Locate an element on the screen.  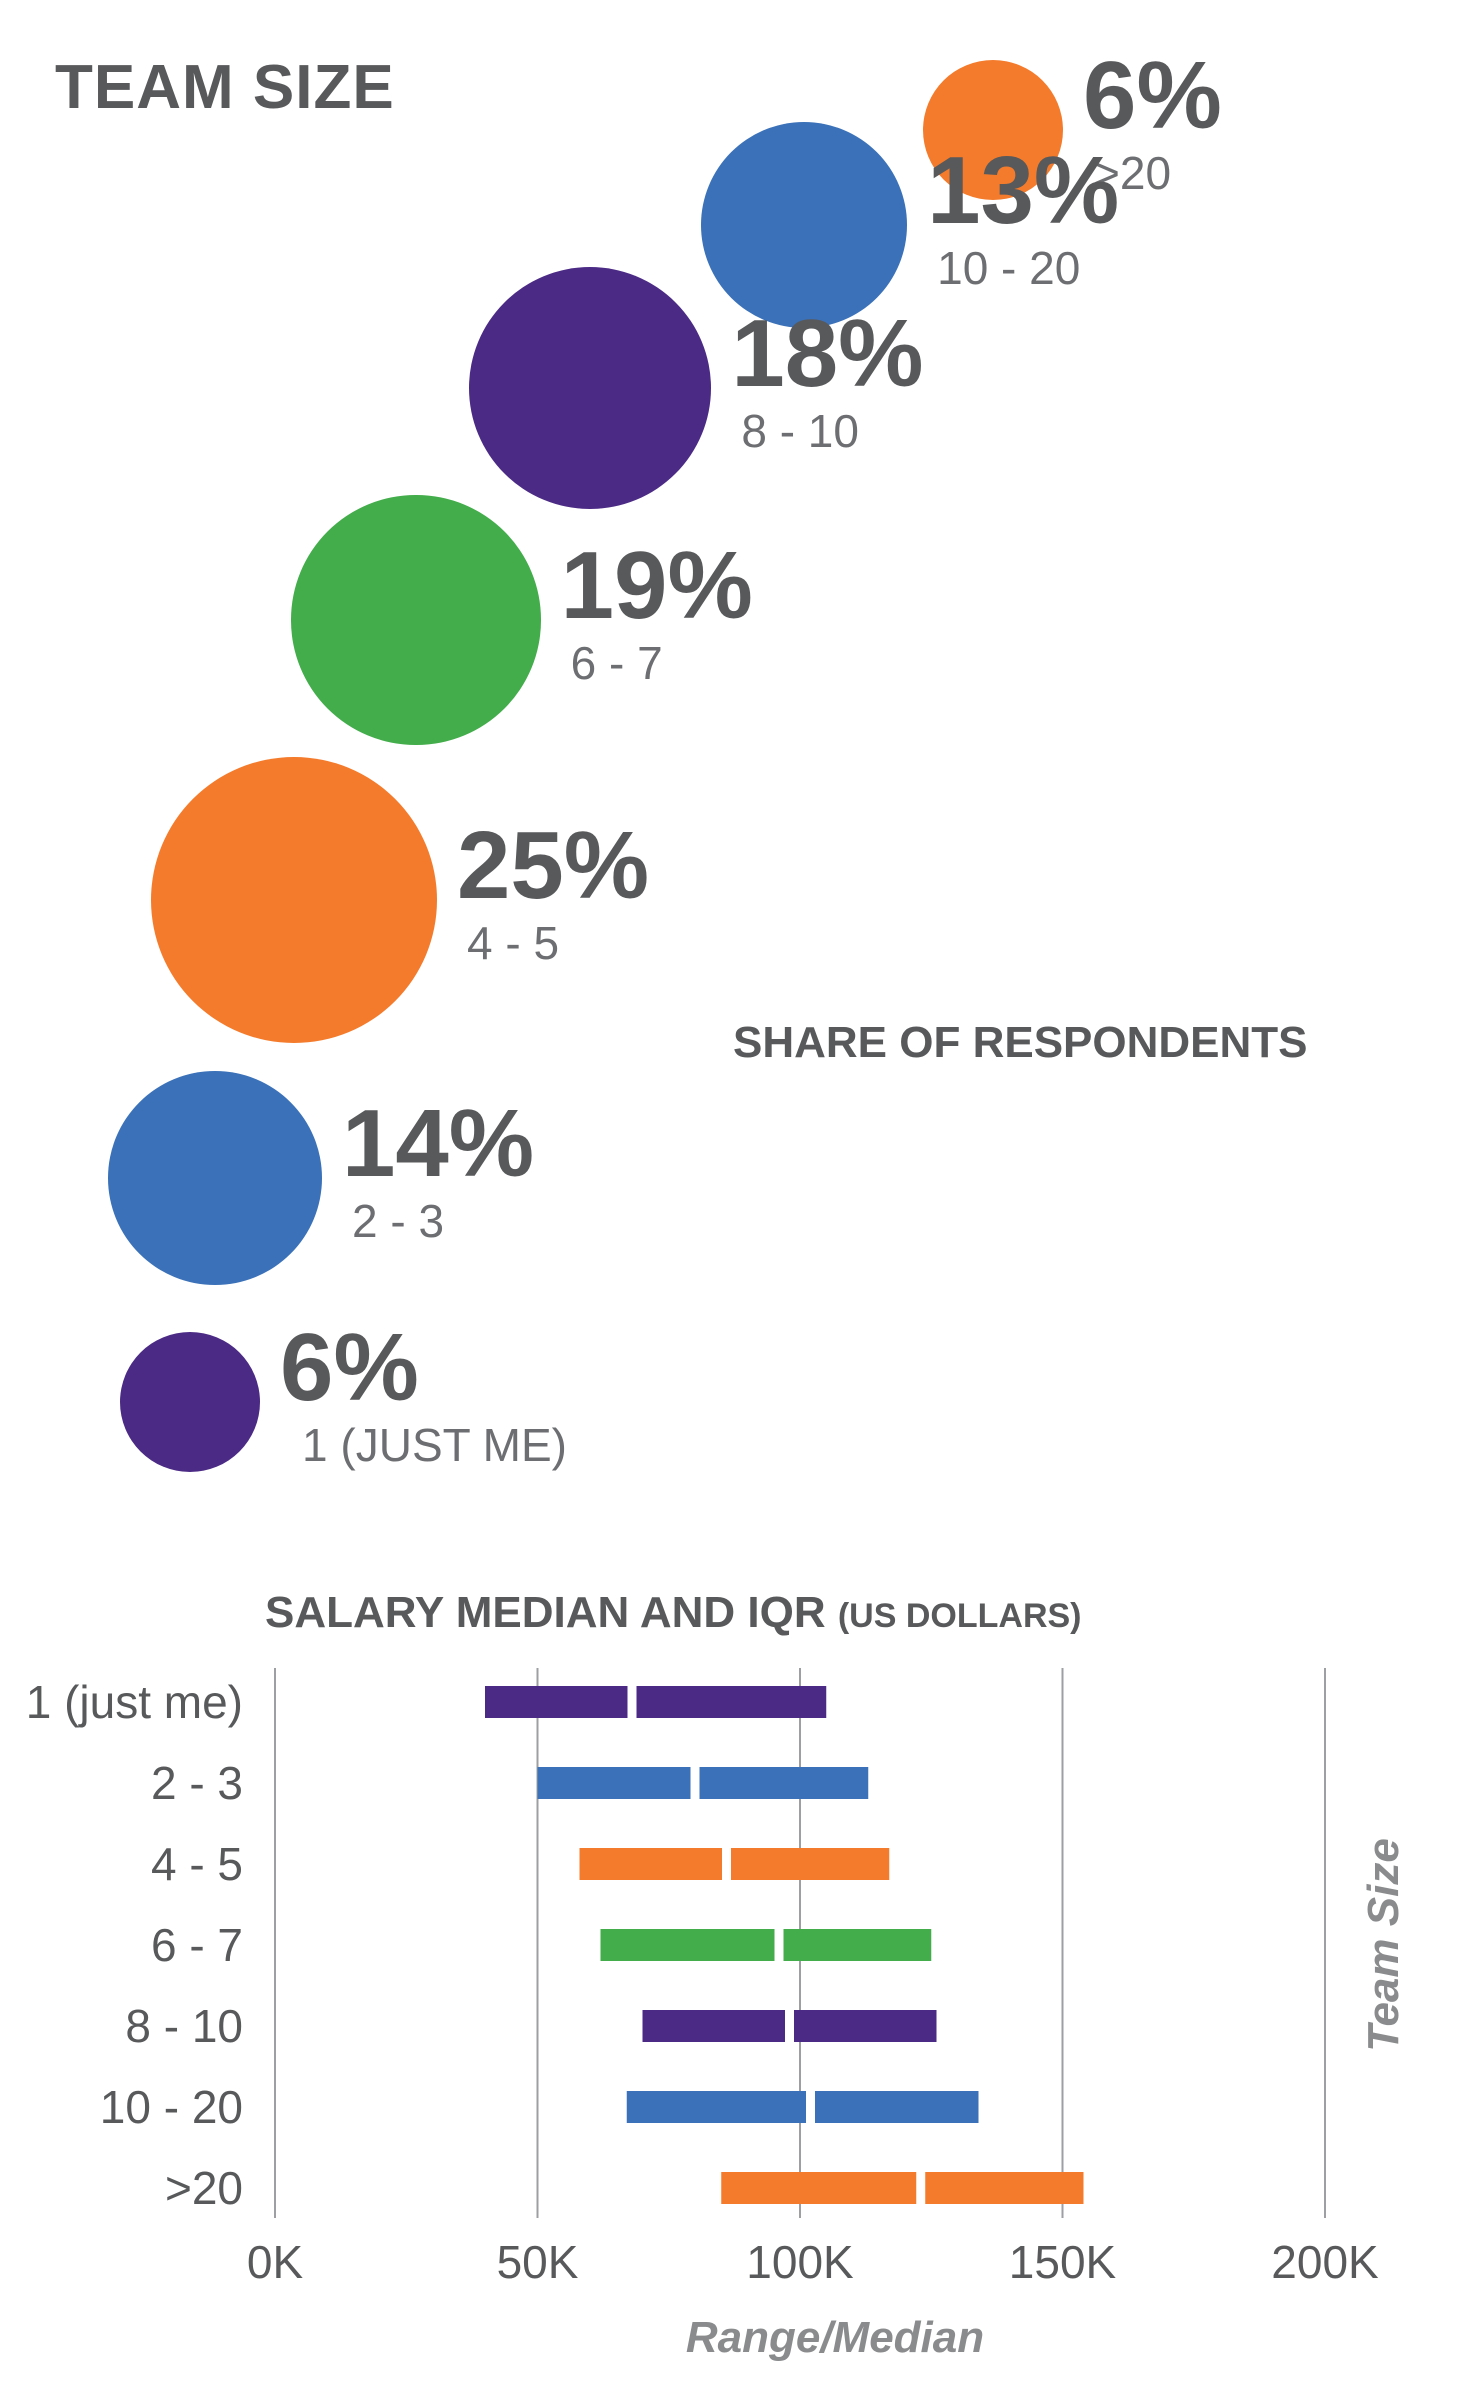
y-category-label: >20 is located at coordinates (204, 2188).